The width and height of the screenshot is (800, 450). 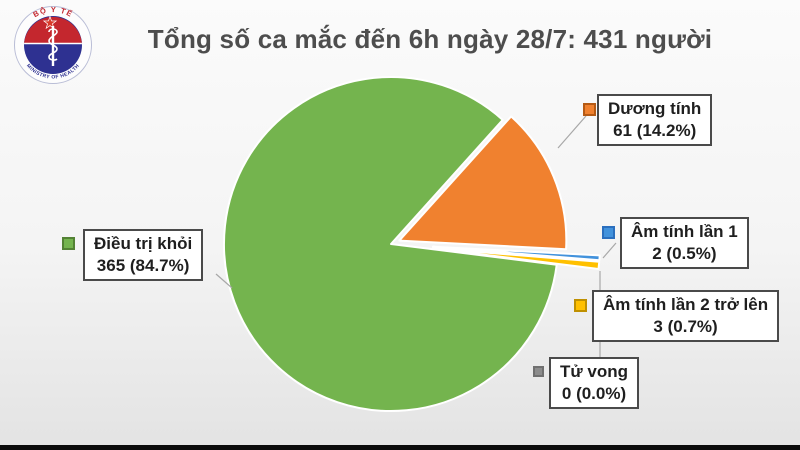 I want to click on data-label-value: 2 (0.5%), so click(x=684, y=253).